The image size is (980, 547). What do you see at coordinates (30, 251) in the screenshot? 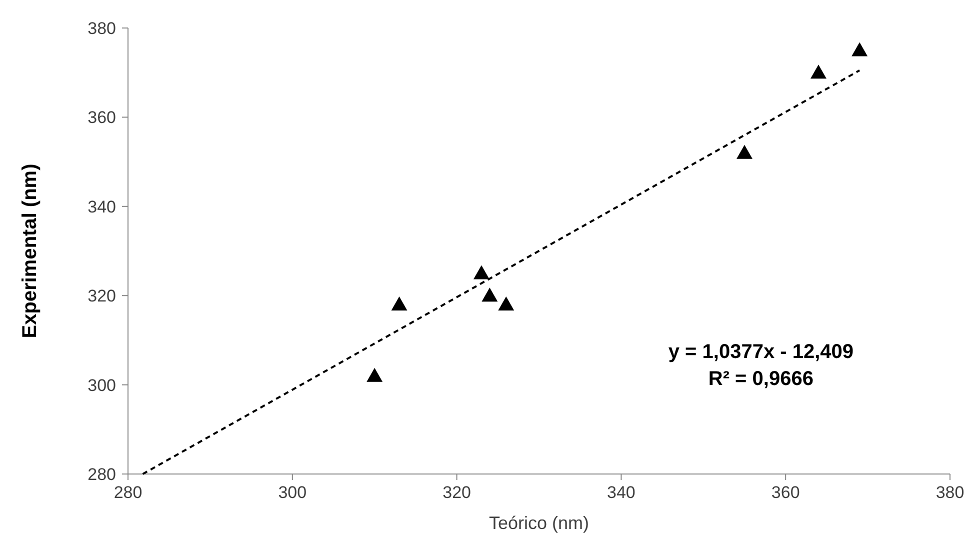
I see `y-axis-title: Experimental (nm)` at bounding box center [30, 251].